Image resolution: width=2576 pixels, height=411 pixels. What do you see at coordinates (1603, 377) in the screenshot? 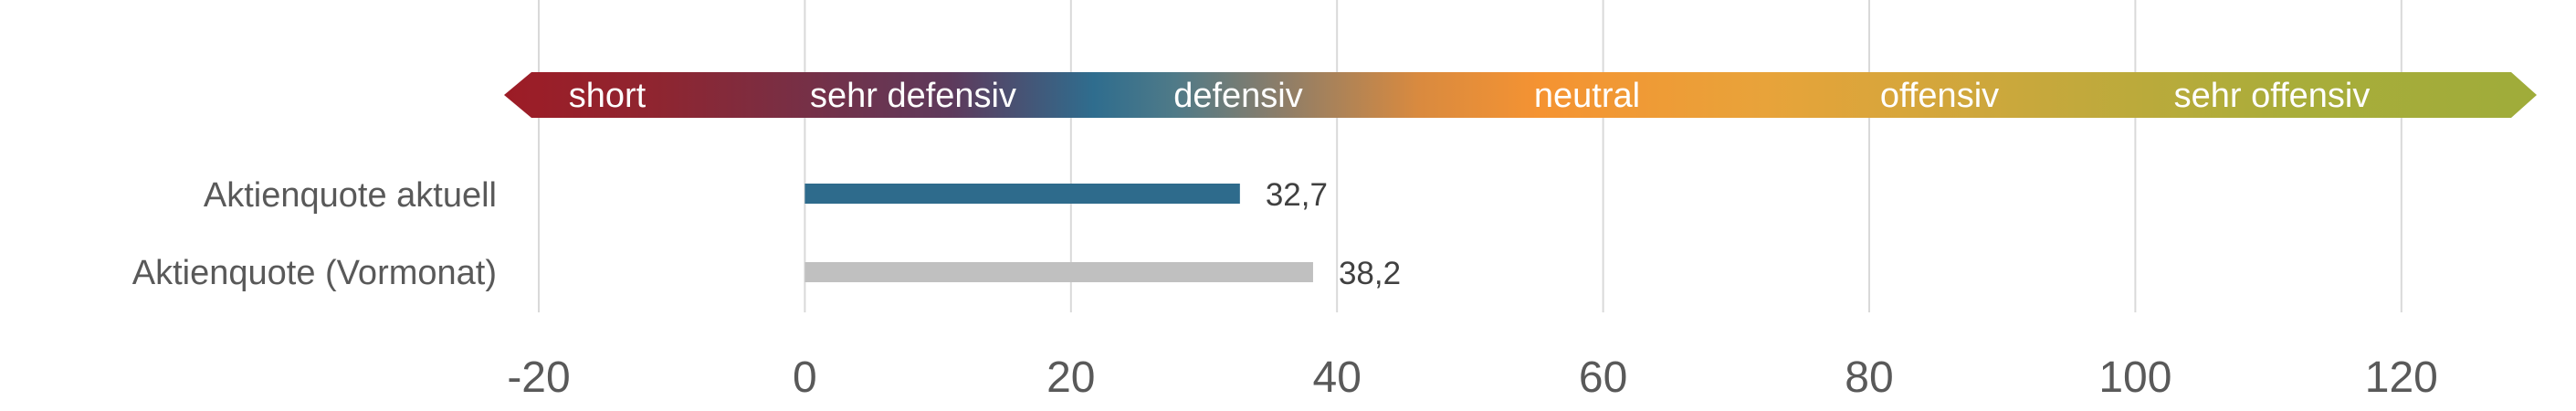
I see `x-tick-label: 60` at bounding box center [1603, 377].